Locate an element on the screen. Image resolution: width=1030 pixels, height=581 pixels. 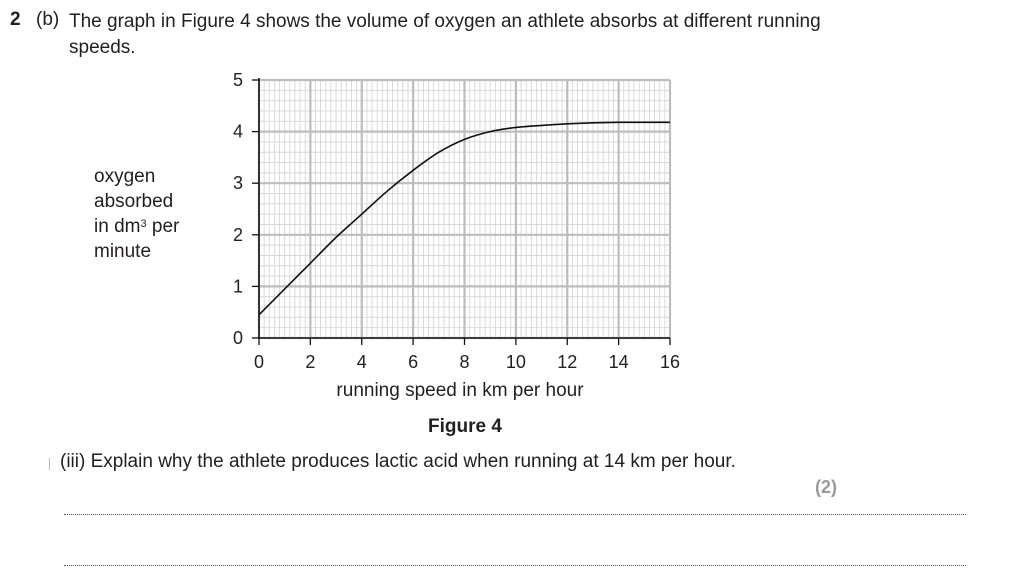
question-part: (b) is located at coordinates (48, 19).